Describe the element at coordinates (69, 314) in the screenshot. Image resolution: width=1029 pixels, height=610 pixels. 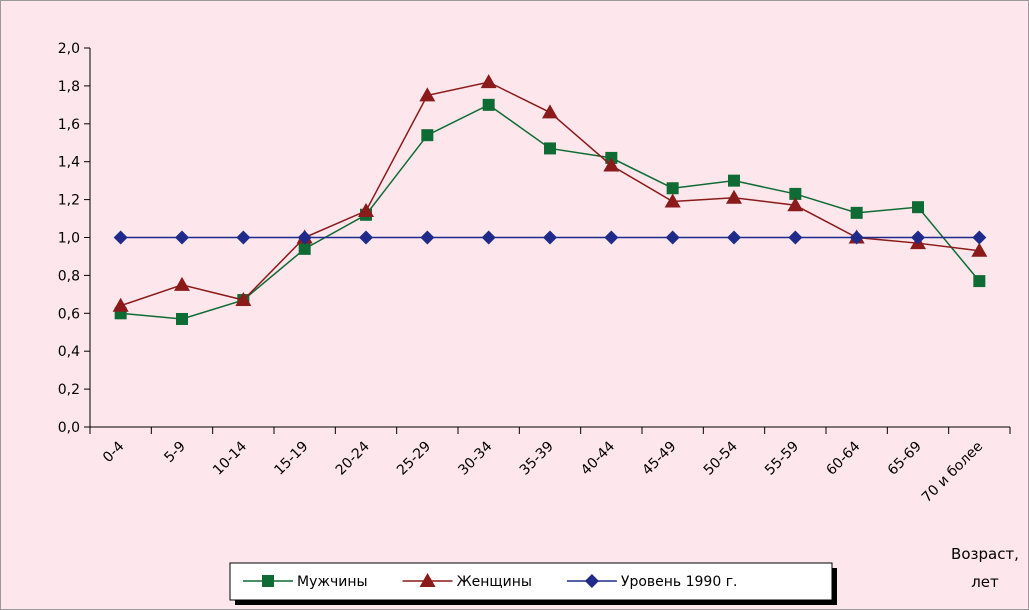
I see `y-tick-label: 0,6` at that location.